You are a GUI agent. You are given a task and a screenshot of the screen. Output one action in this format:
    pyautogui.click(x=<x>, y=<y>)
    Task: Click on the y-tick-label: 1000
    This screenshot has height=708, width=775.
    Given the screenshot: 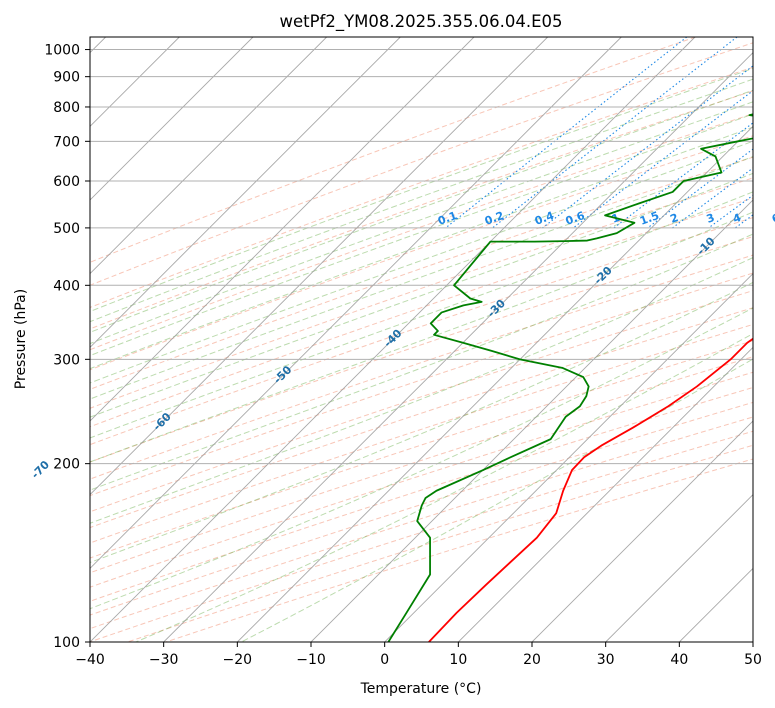 What is the action you would take?
    pyautogui.click(x=62, y=51)
    